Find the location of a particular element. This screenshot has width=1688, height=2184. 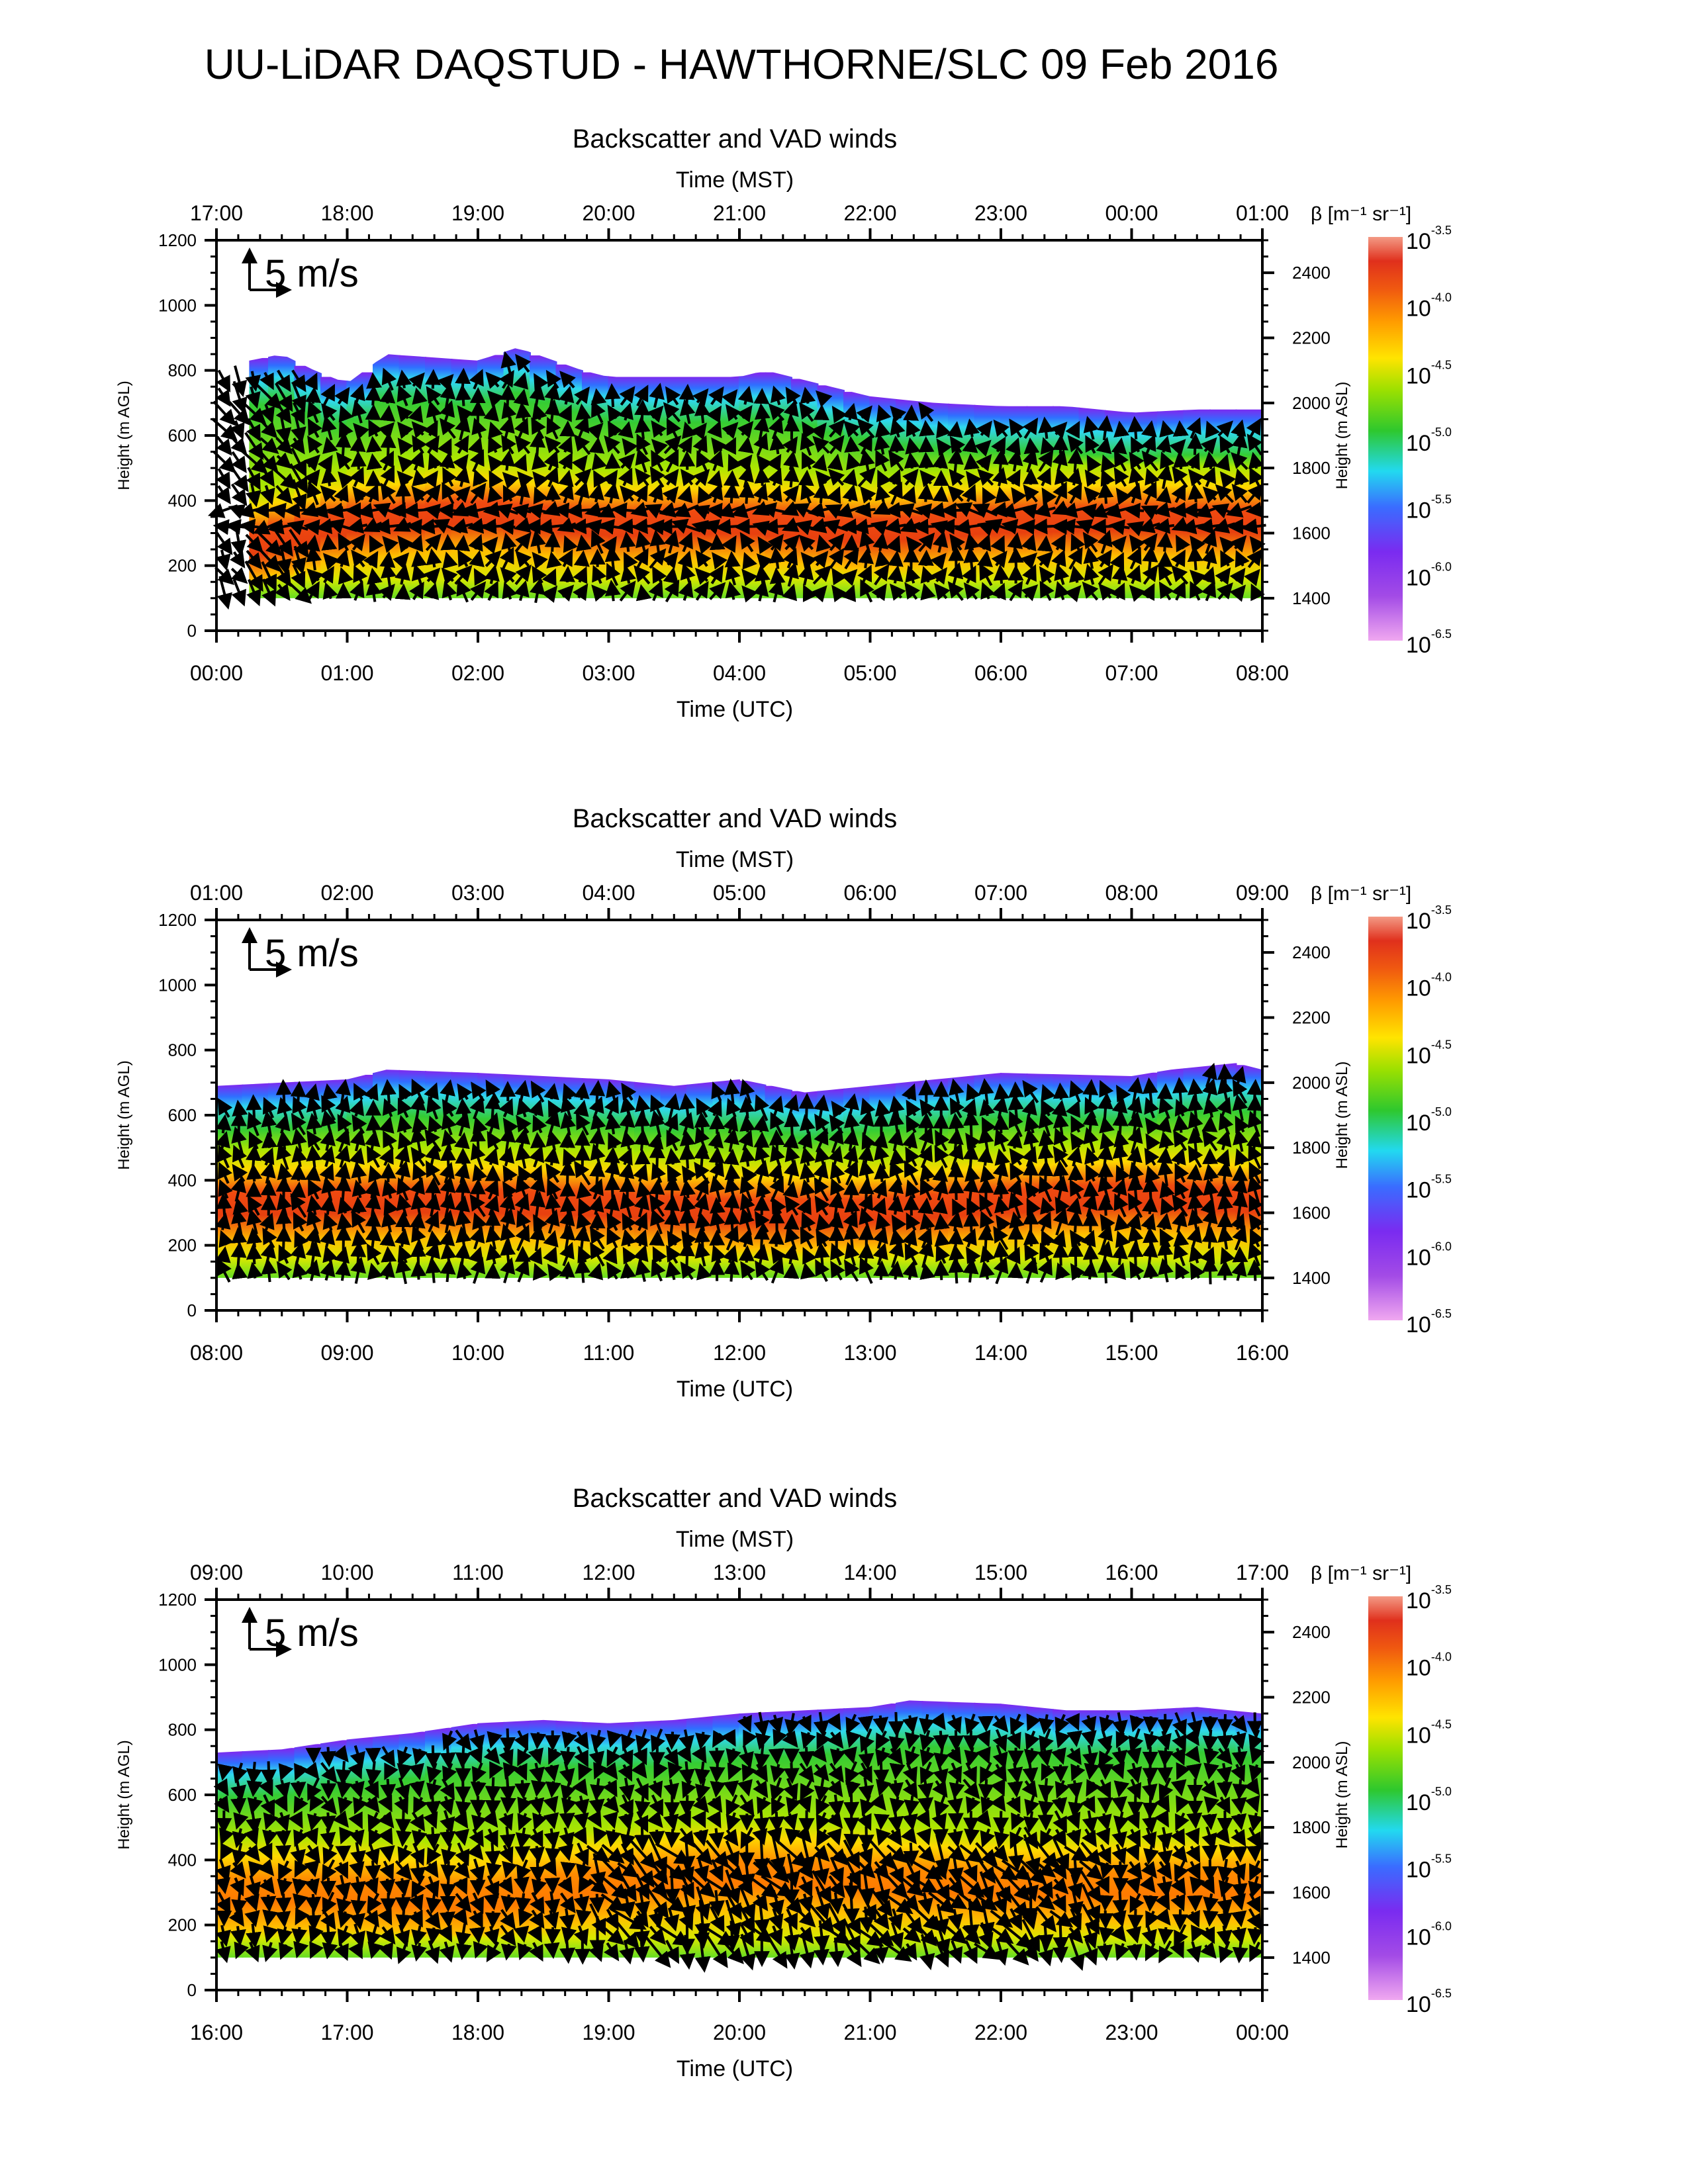

x-tick-label: 05:00 is located at coordinates (869, 673).